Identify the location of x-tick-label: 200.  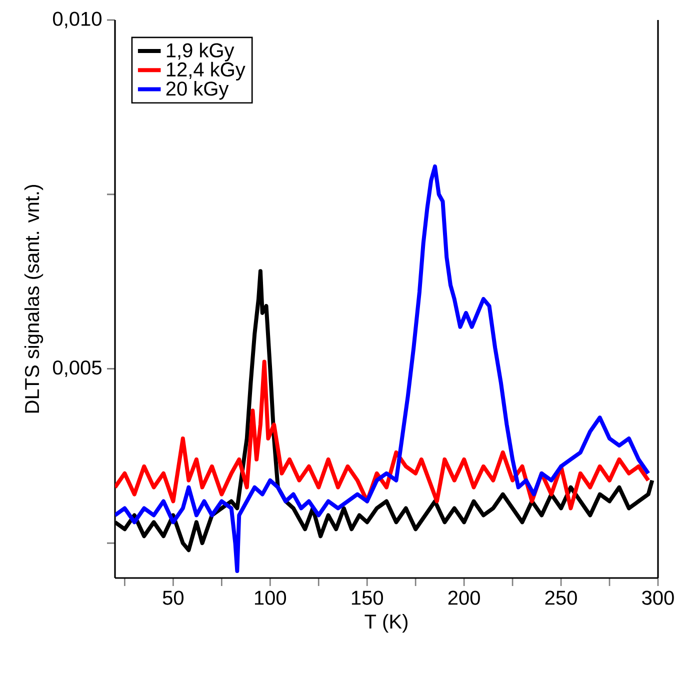
(464, 597).